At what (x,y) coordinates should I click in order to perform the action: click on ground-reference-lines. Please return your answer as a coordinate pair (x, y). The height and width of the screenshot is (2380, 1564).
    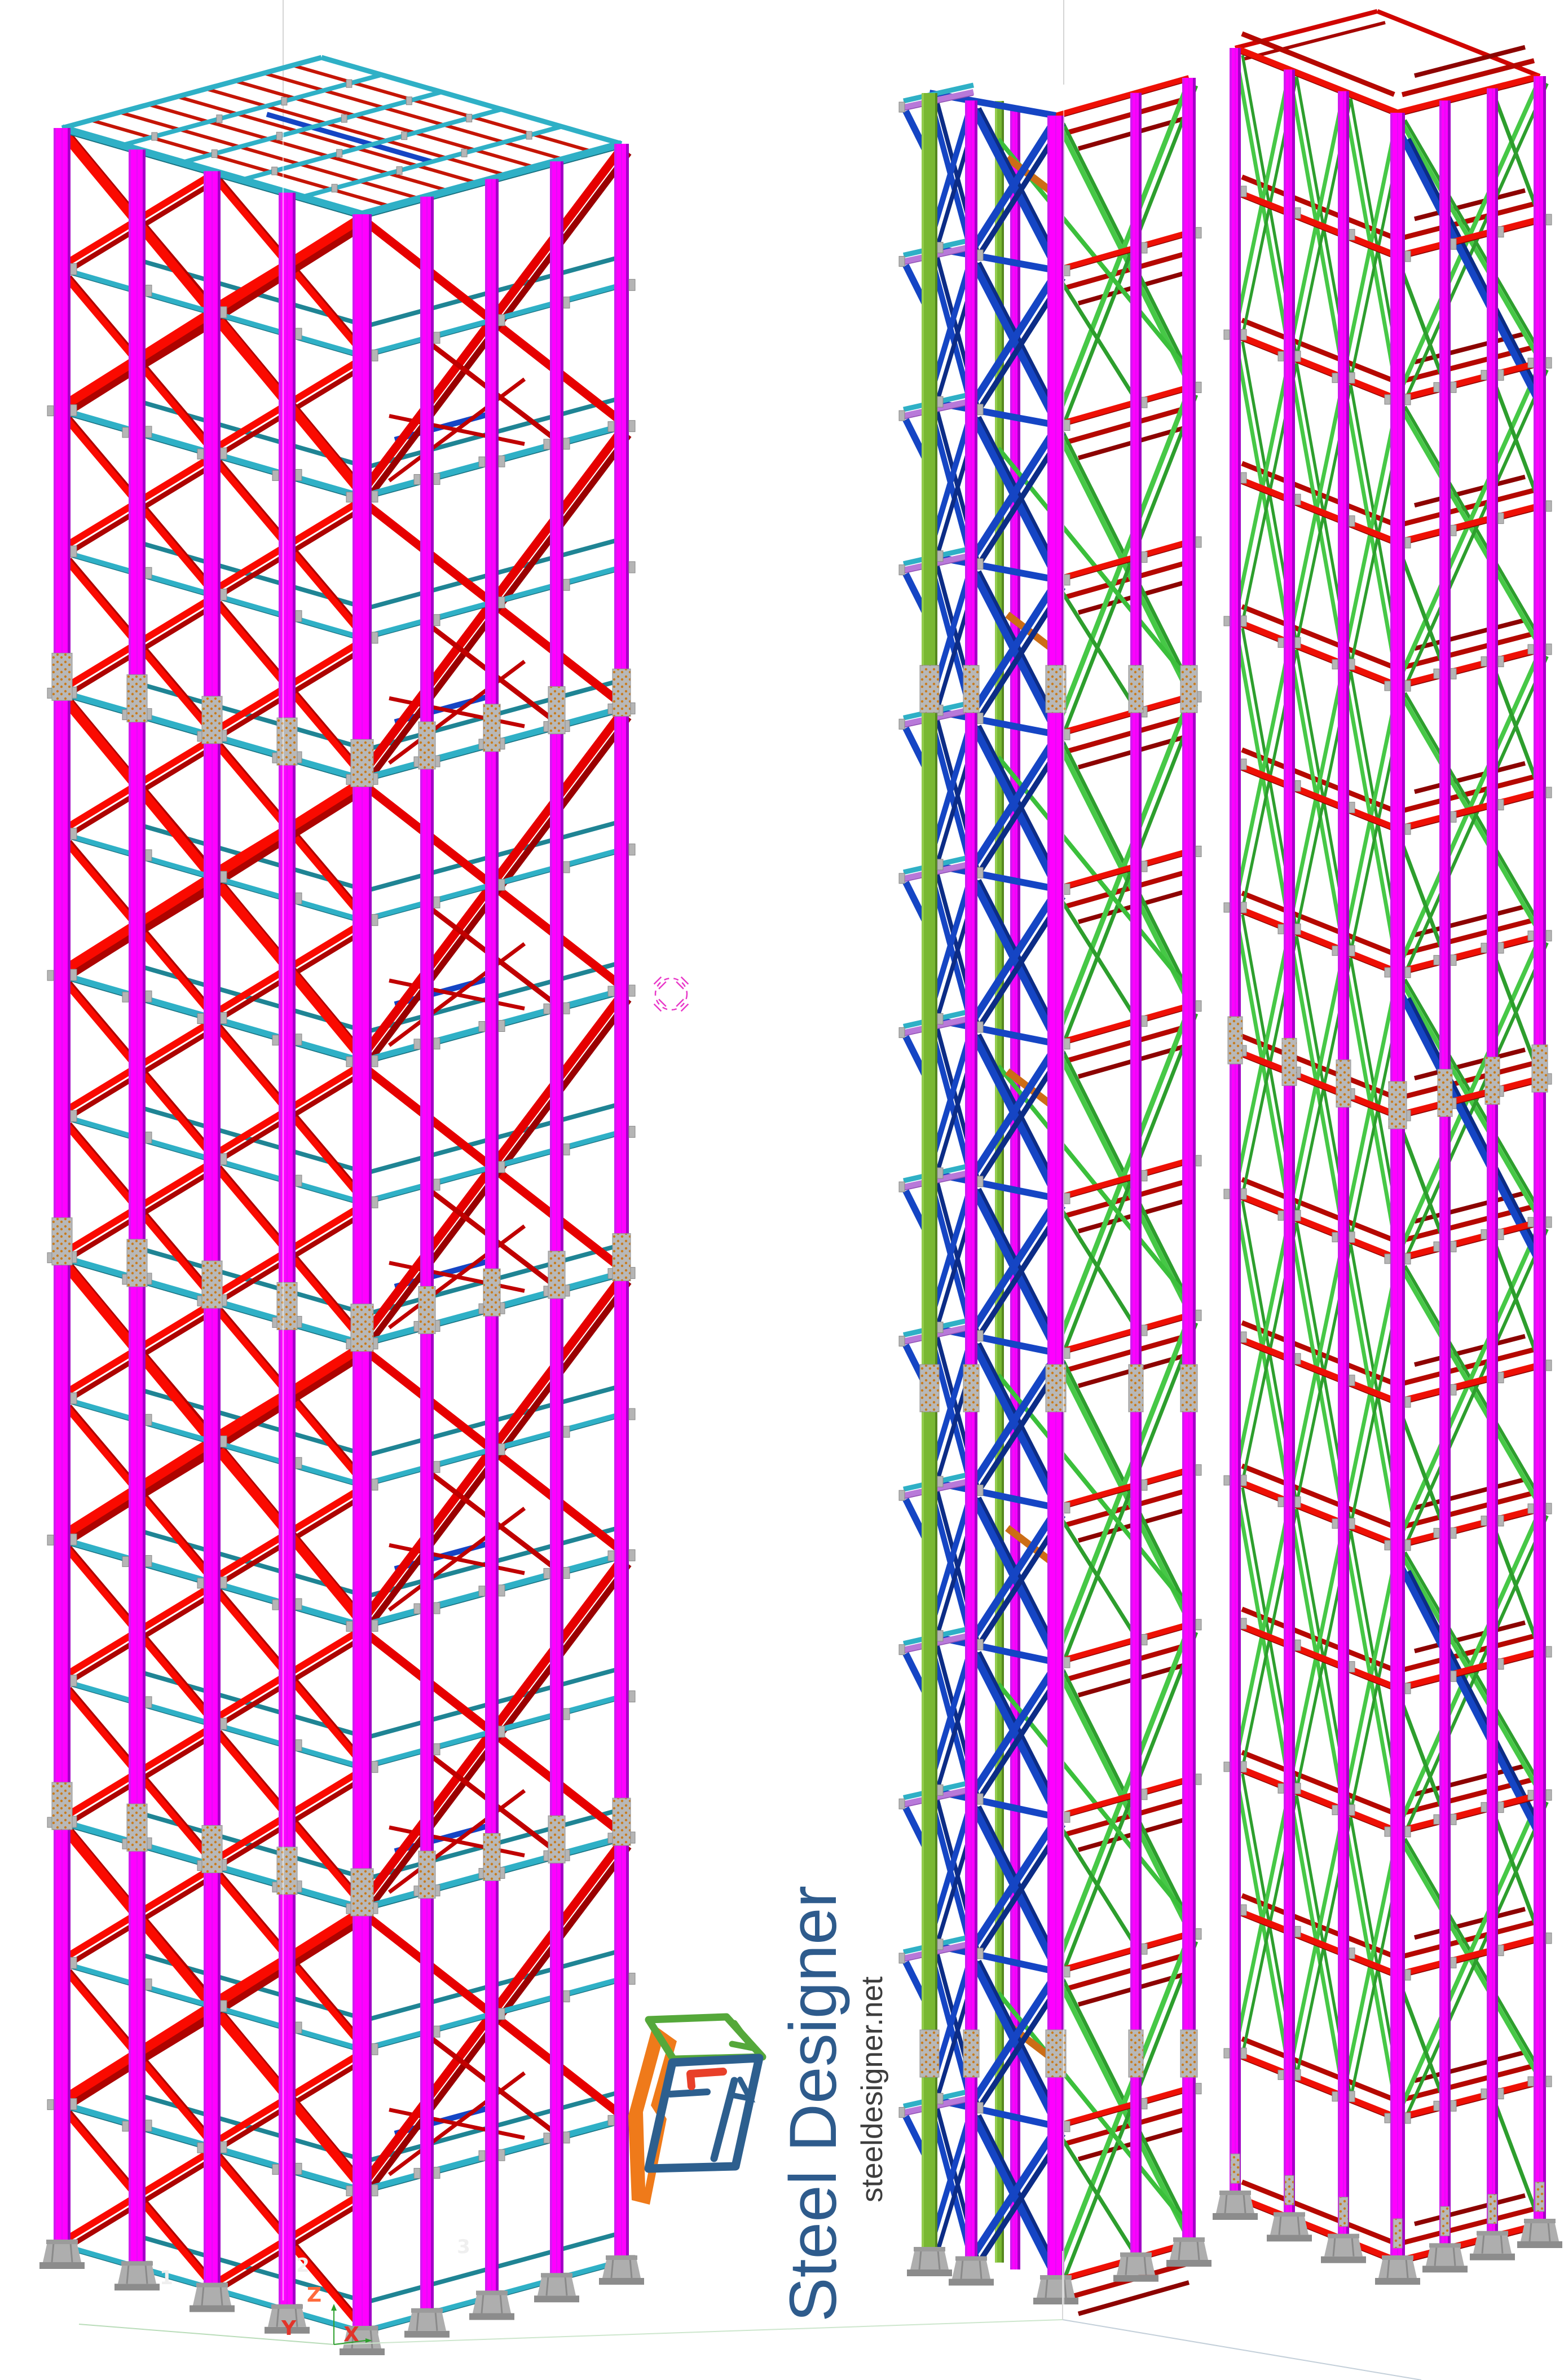
    Looking at the image, I should click on (750, 2315).